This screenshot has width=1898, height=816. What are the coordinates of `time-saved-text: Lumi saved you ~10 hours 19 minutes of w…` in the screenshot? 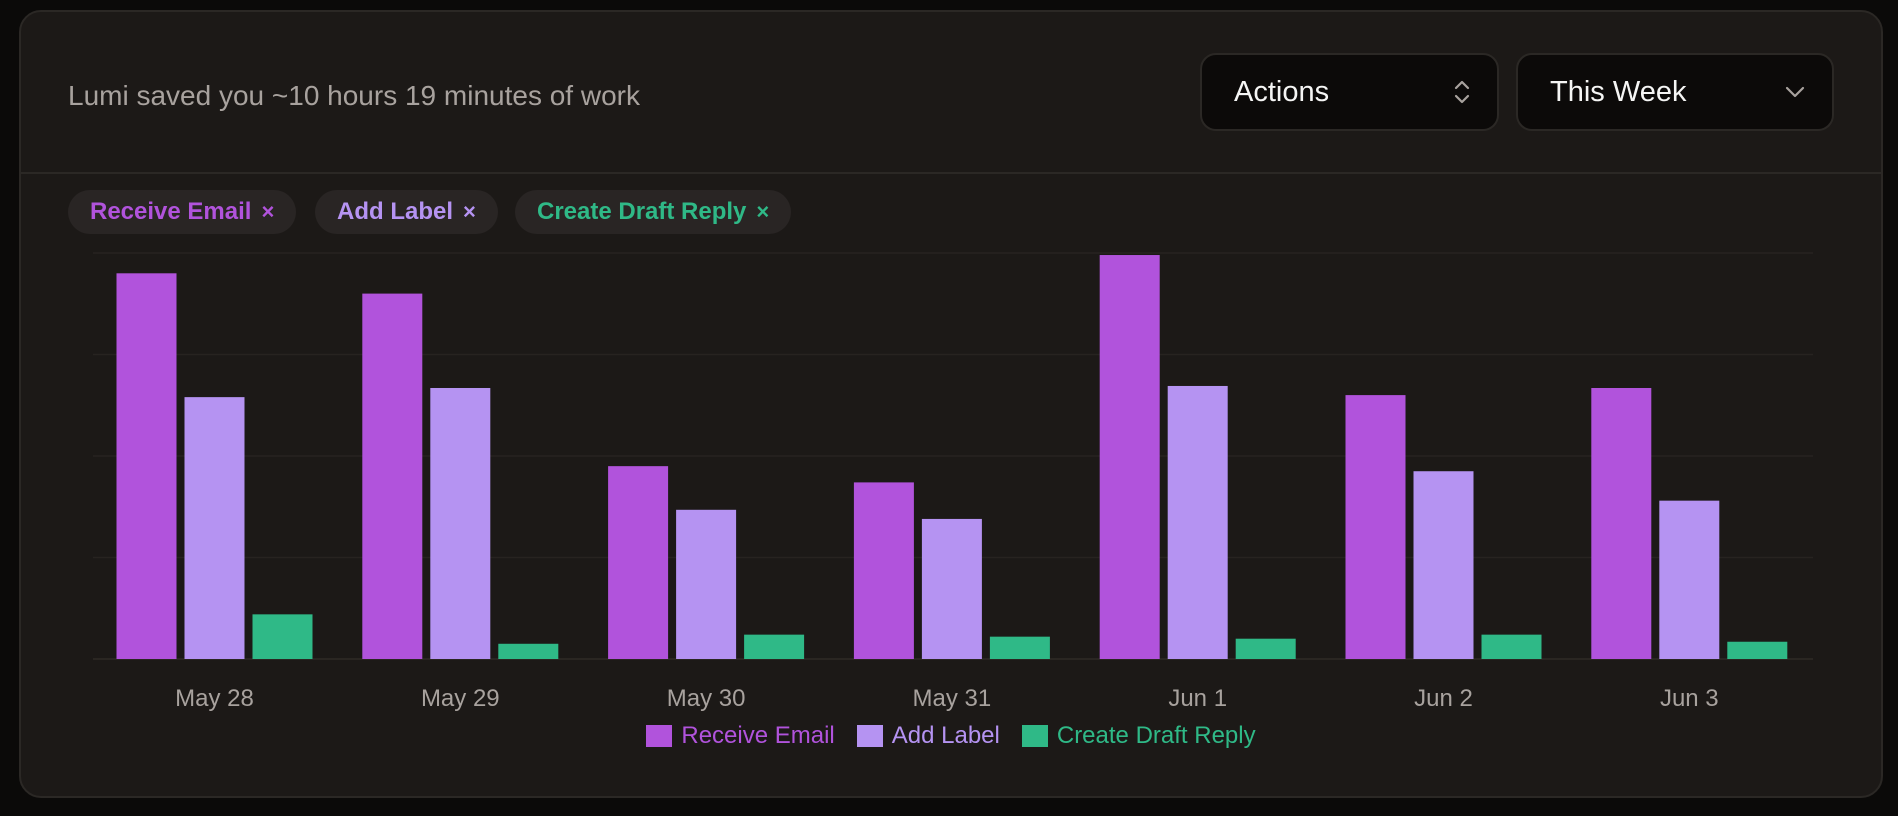 It's located at (354, 95).